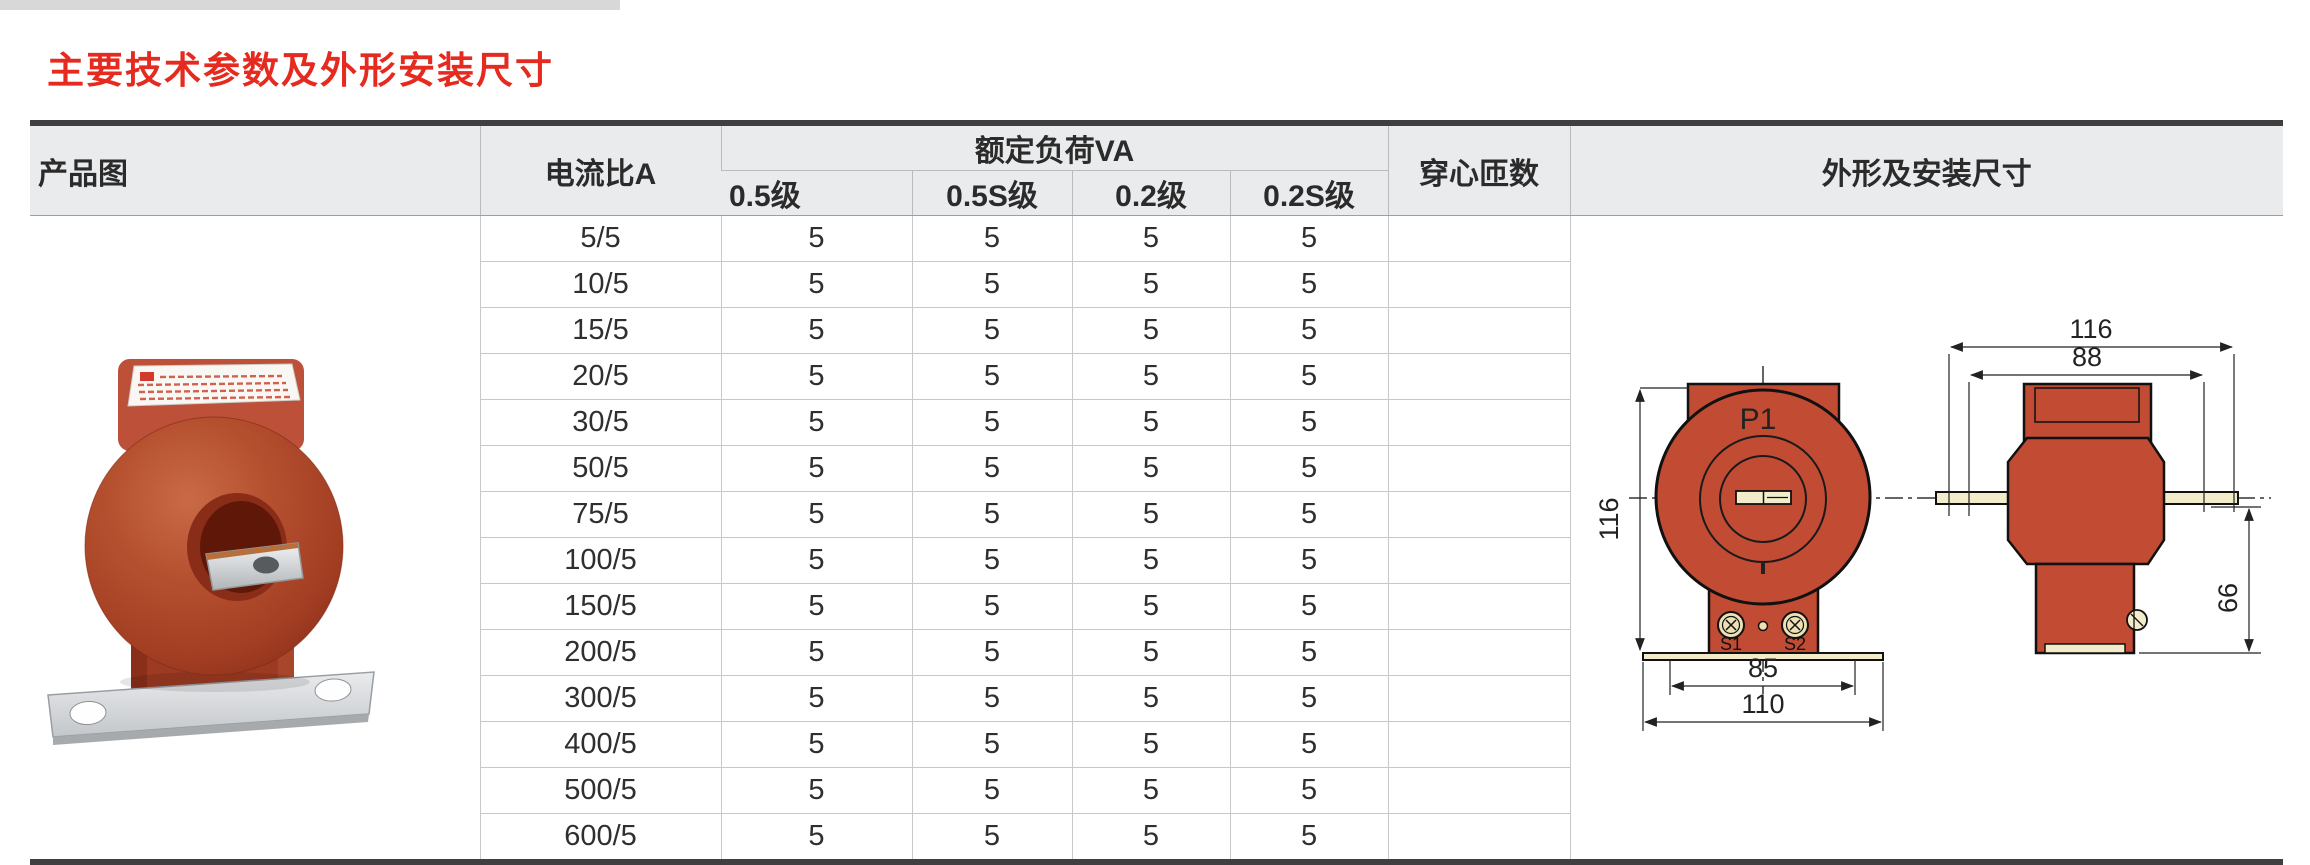 This screenshot has height=865, width=2310. What do you see at coordinates (600, 744) in the screenshot?
I see `current-ratio-cell: 400/5` at bounding box center [600, 744].